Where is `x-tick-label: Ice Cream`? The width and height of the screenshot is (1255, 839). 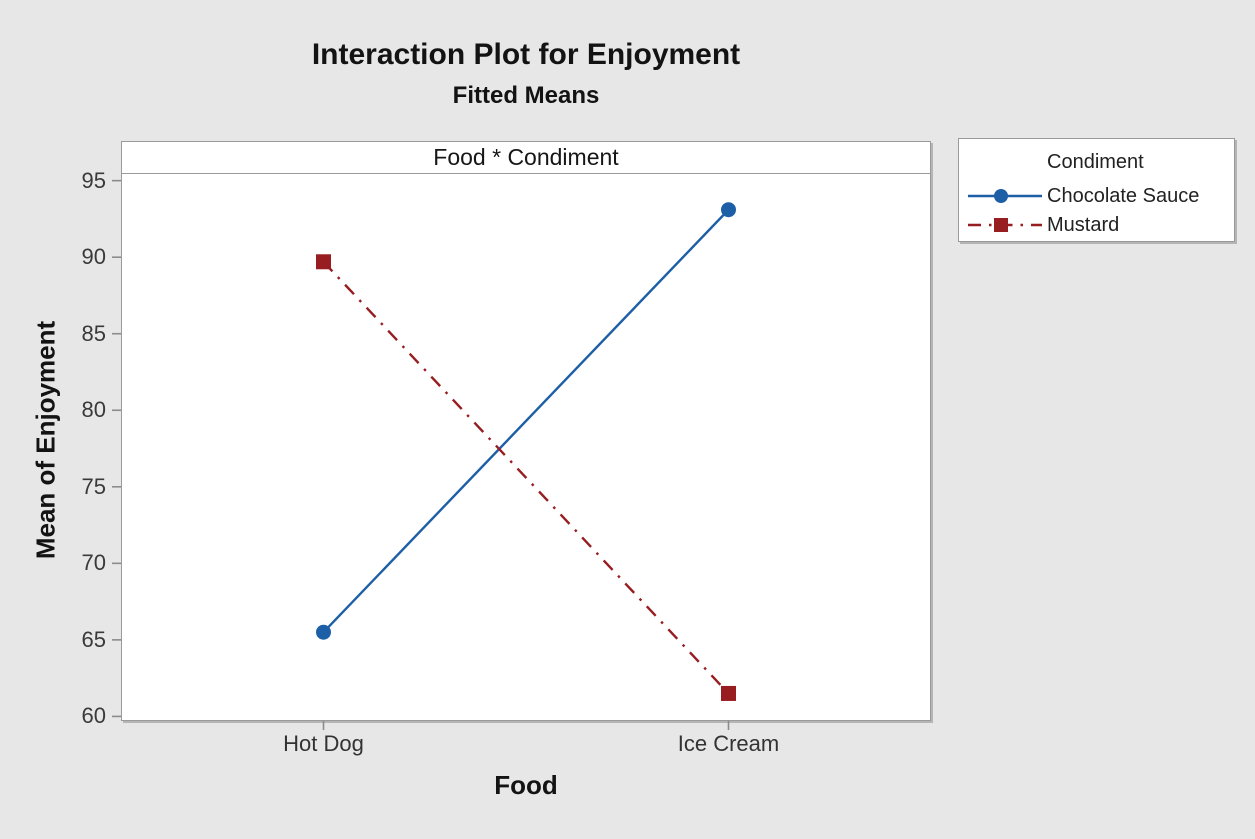 x-tick-label: Ice Cream is located at coordinates (728, 743).